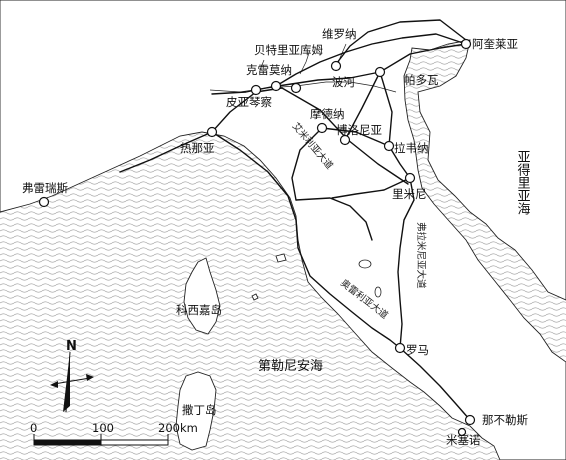 This screenshot has width=566, height=460. What do you see at coordinates (269, 77) in the screenshot?
I see `city-cremona: 克雷莫纳` at bounding box center [269, 77].